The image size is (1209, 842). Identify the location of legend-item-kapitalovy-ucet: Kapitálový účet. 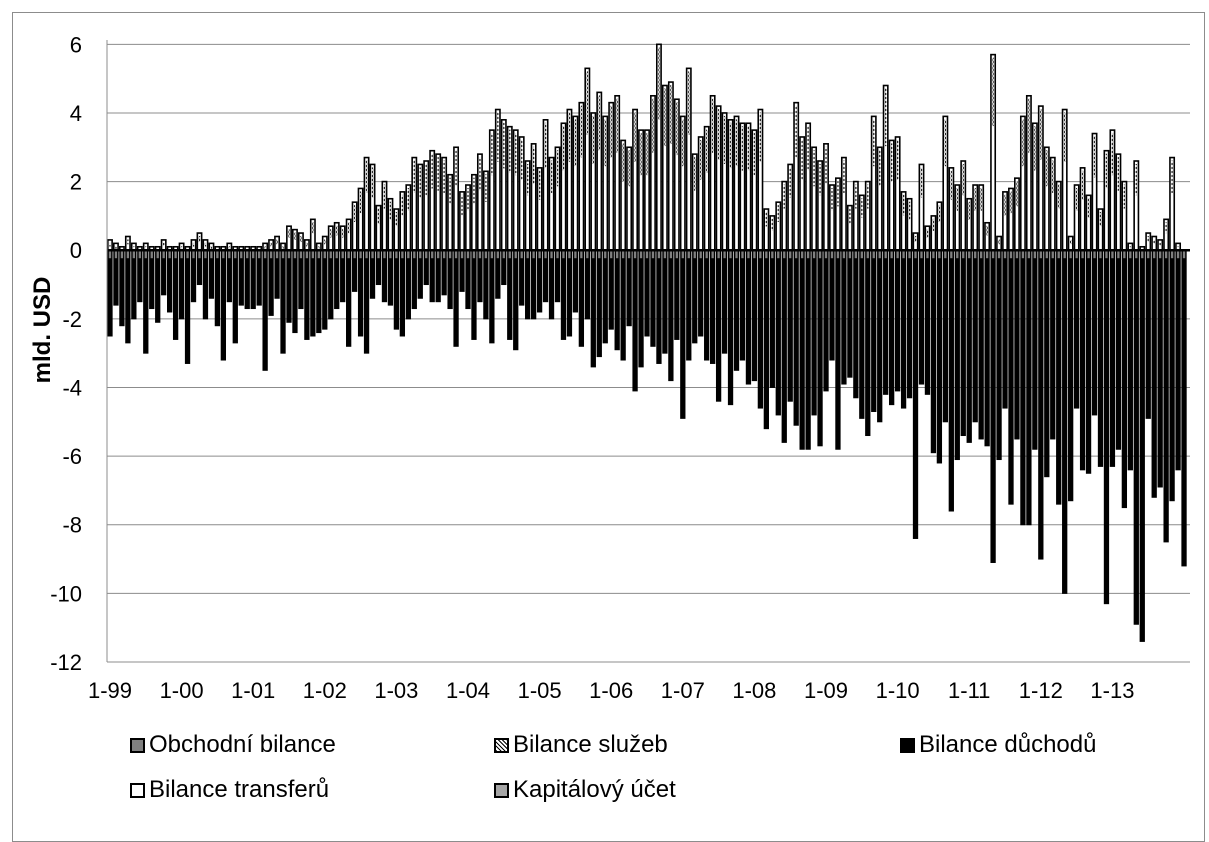
(585, 790).